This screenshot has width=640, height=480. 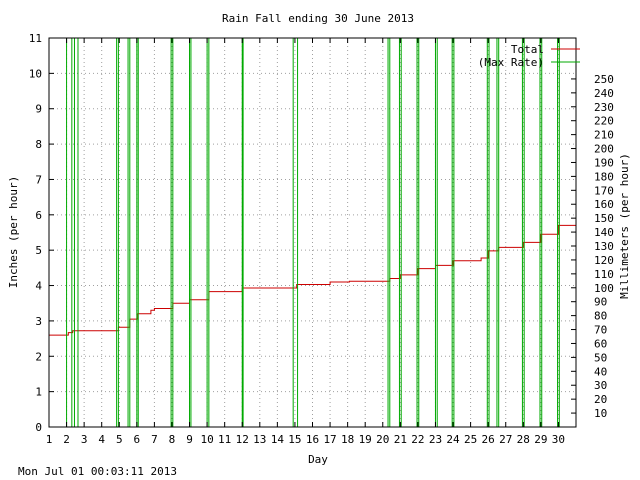 What do you see at coordinates (38, 109) in the screenshot?
I see `y-tick-label: 9` at bounding box center [38, 109].